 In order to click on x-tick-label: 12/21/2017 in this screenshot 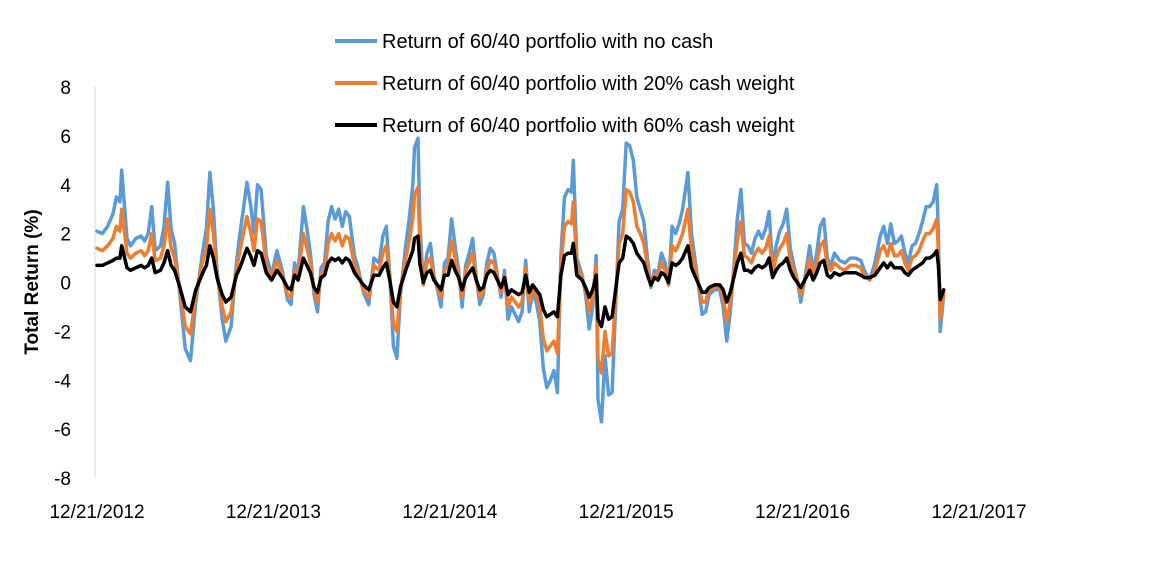, I will do `click(978, 512)`.